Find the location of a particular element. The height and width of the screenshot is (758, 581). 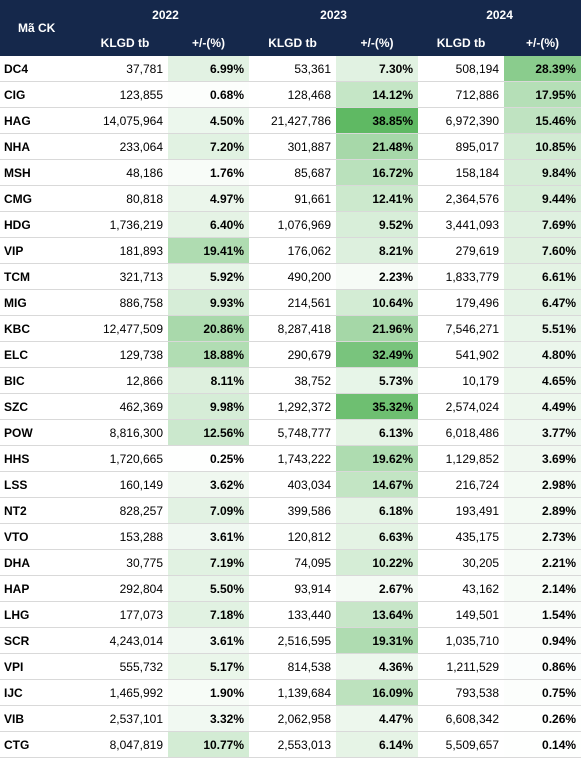

ticker-cell: DHA is located at coordinates (41, 562).